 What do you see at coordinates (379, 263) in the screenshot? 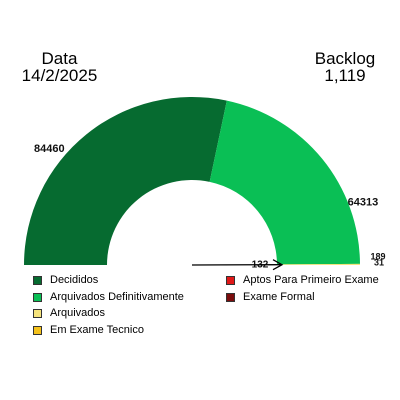
I see `data-label-small: 31` at bounding box center [379, 263].